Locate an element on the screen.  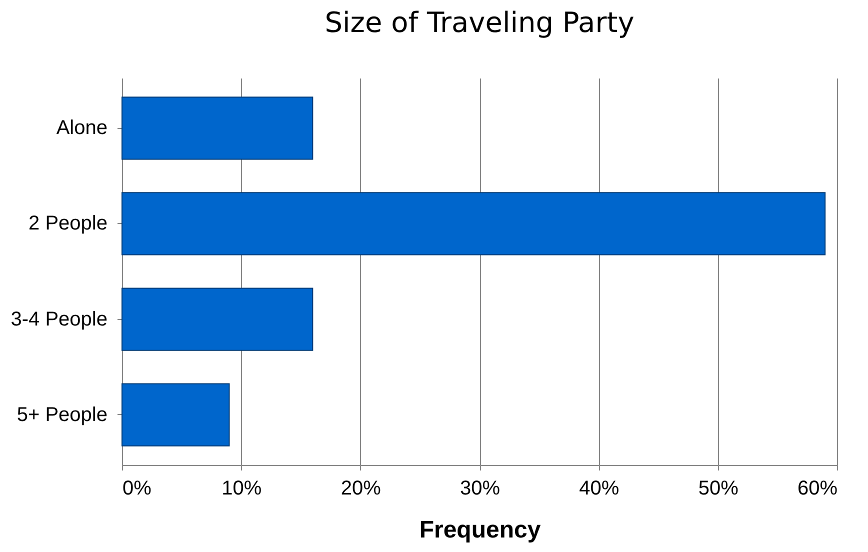
y-tick-label: 5+ People is located at coordinates (62, 415).